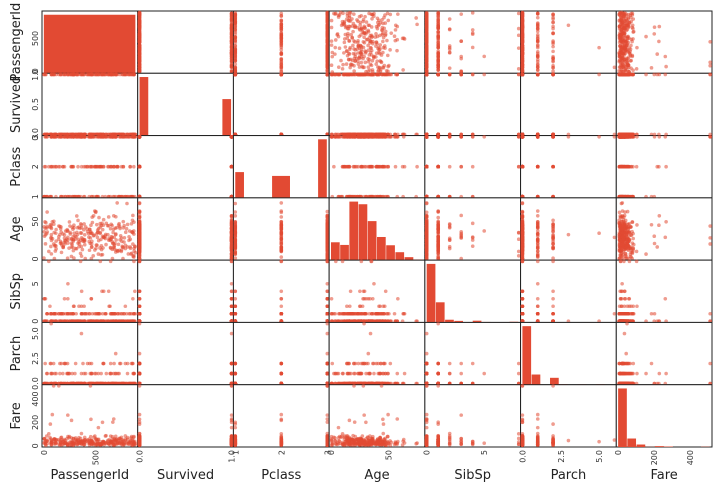 The image size is (719, 490). Describe the element at coordinates (377, 42) in the screenshot. I see `panel-PassengerId-vs-Age` at that location.